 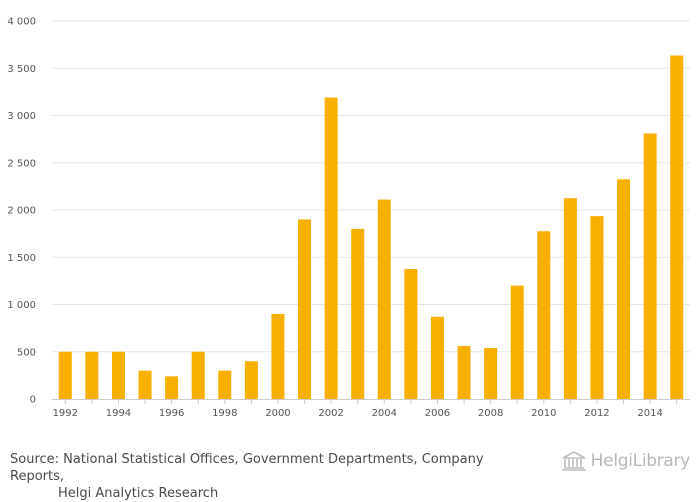 I want to click on y-tick-label: 0, so click(x=33, y=400).